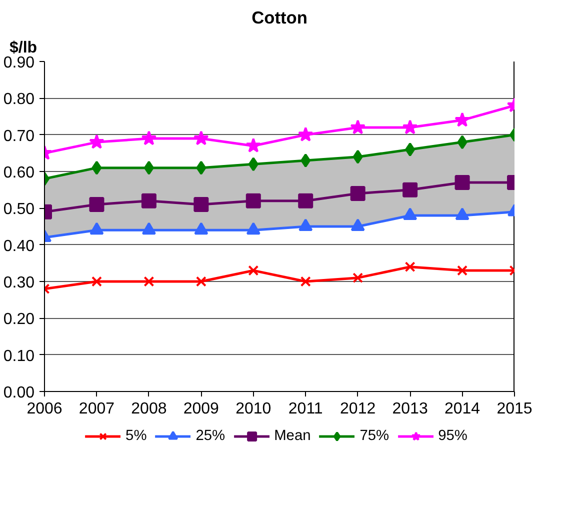  Describe the element at coordinates (96, 409) in the screenshot. I see `x-tick-label: 2007` at that location.